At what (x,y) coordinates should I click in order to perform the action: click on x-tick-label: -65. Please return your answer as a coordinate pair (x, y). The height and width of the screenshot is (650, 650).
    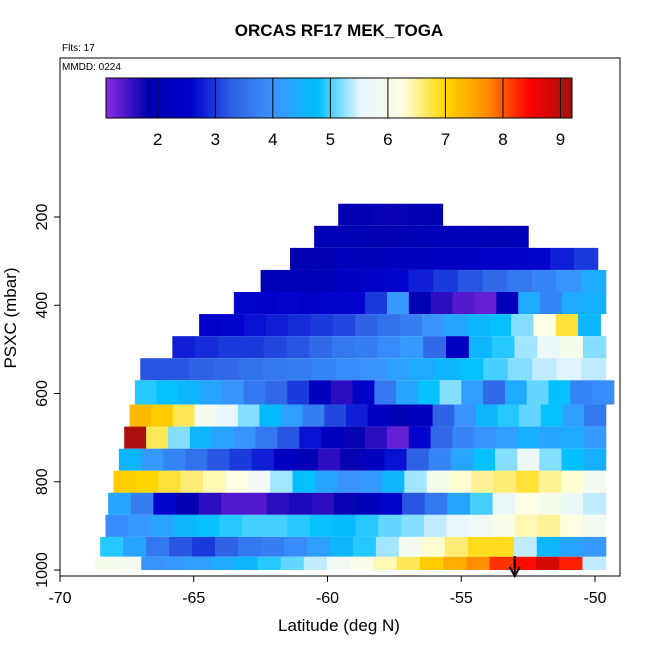
    Looking at the image, I should click on (193, 598).